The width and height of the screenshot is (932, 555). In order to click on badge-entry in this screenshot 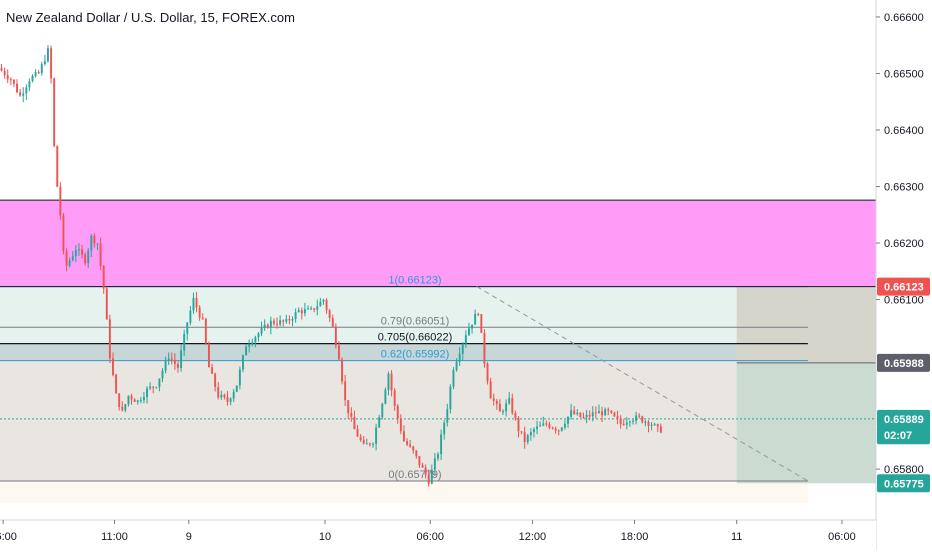, I will do `click(903, 362)`.